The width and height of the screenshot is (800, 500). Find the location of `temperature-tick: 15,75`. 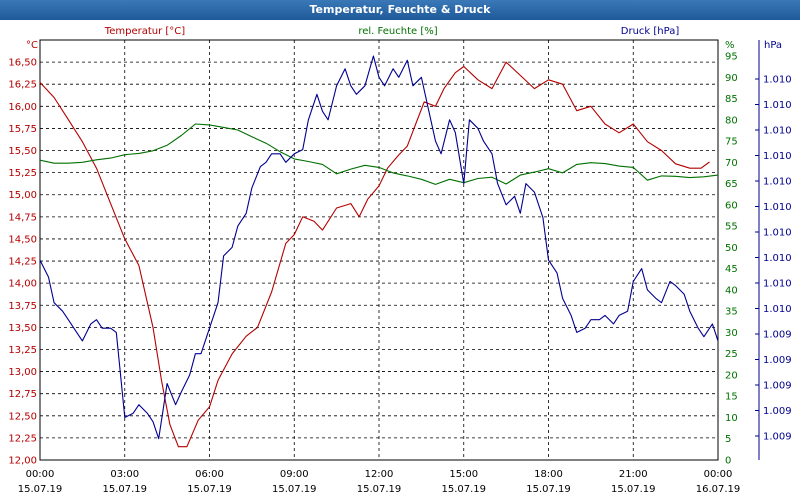

temperature-tick: 15,75 is located at coordinates (22, 129).